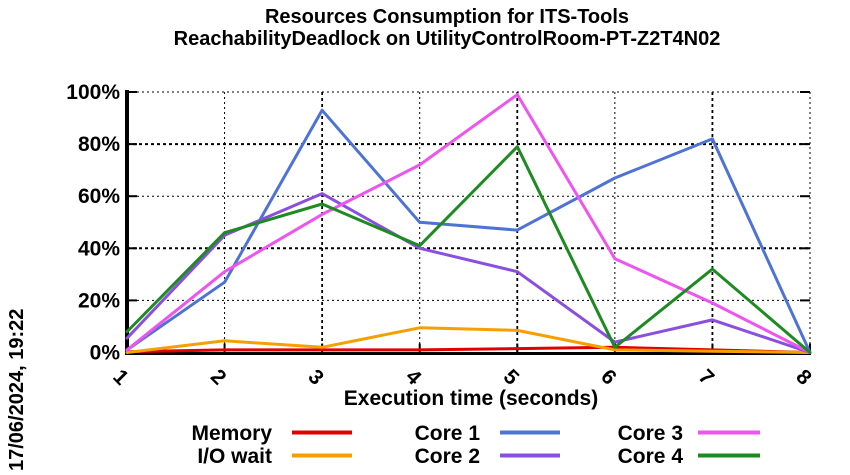 This screenshot has width=850, height=475. I want to click on y-tick-label-40: 40%, so click(99, 248).